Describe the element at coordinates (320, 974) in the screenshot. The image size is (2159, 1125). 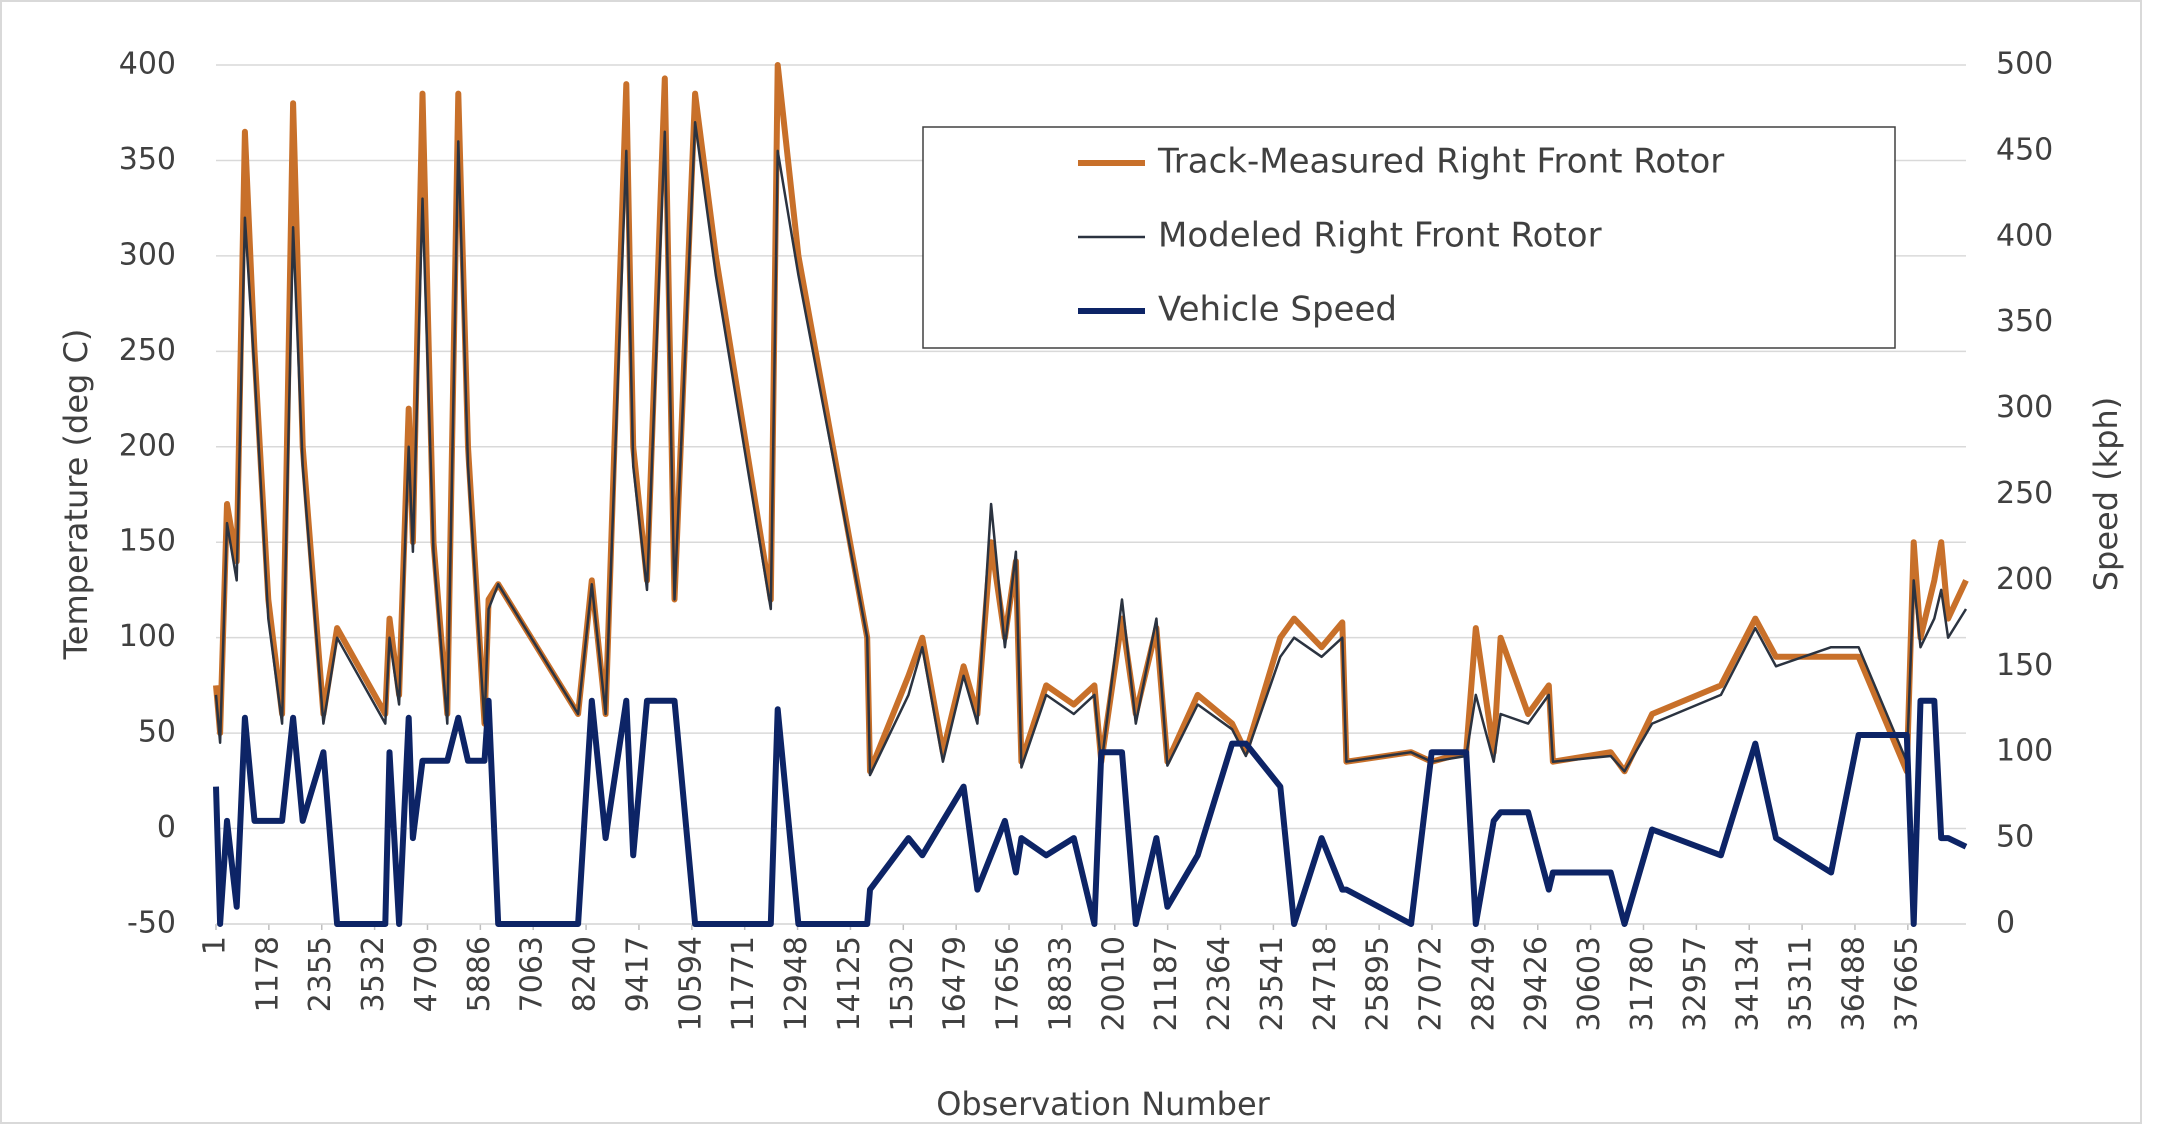
I see `x-tick-label: 2355` at that location.